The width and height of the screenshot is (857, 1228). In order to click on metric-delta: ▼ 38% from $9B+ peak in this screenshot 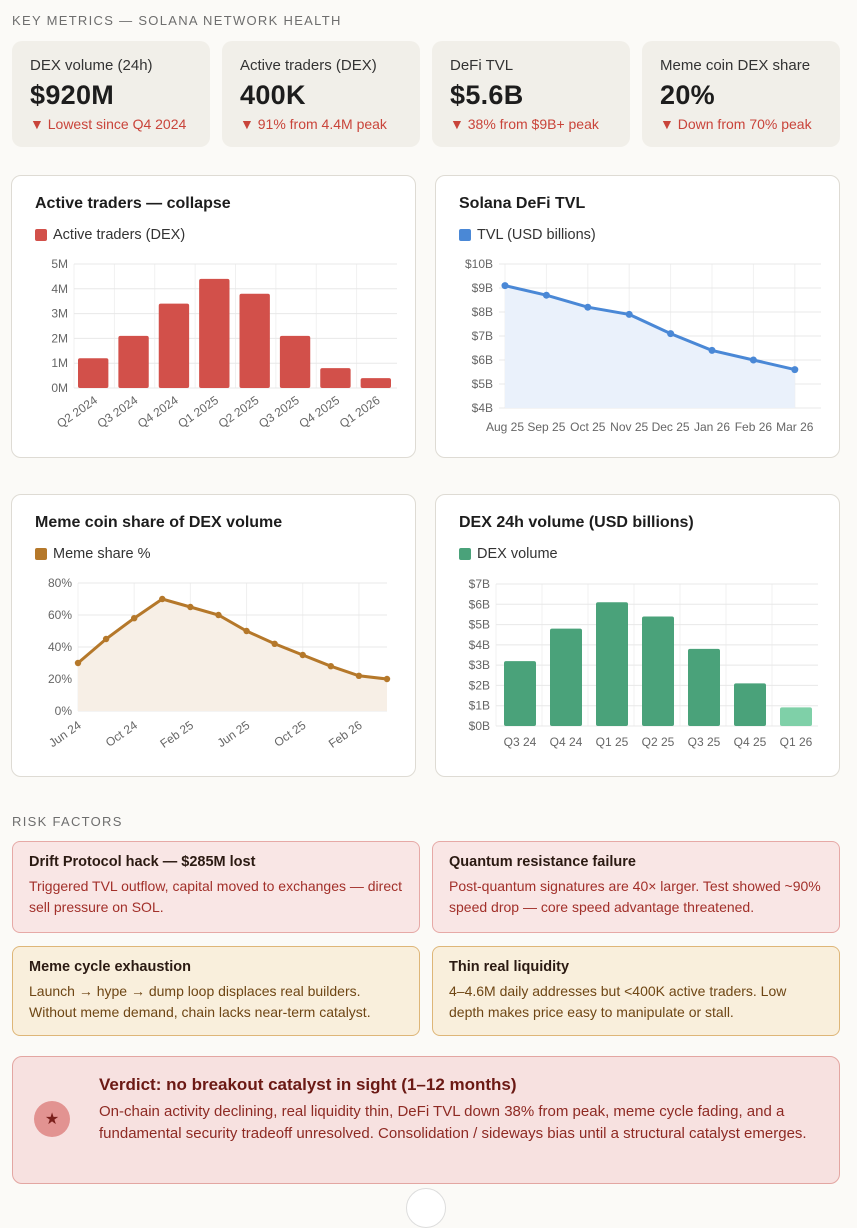, I will do `click(524, 124)`.